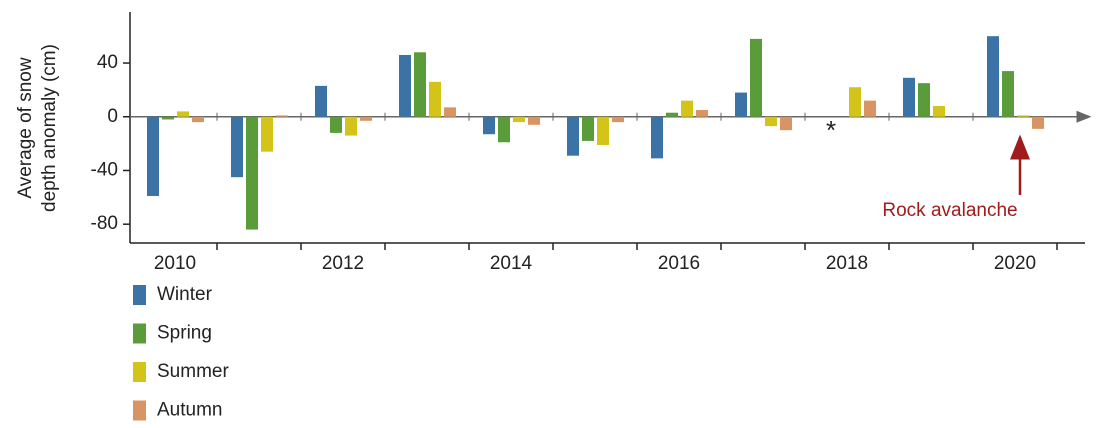  Describe the element at coordinates (343, 263) in the screenshot. I see `x-tick-label: 2012` at that location.